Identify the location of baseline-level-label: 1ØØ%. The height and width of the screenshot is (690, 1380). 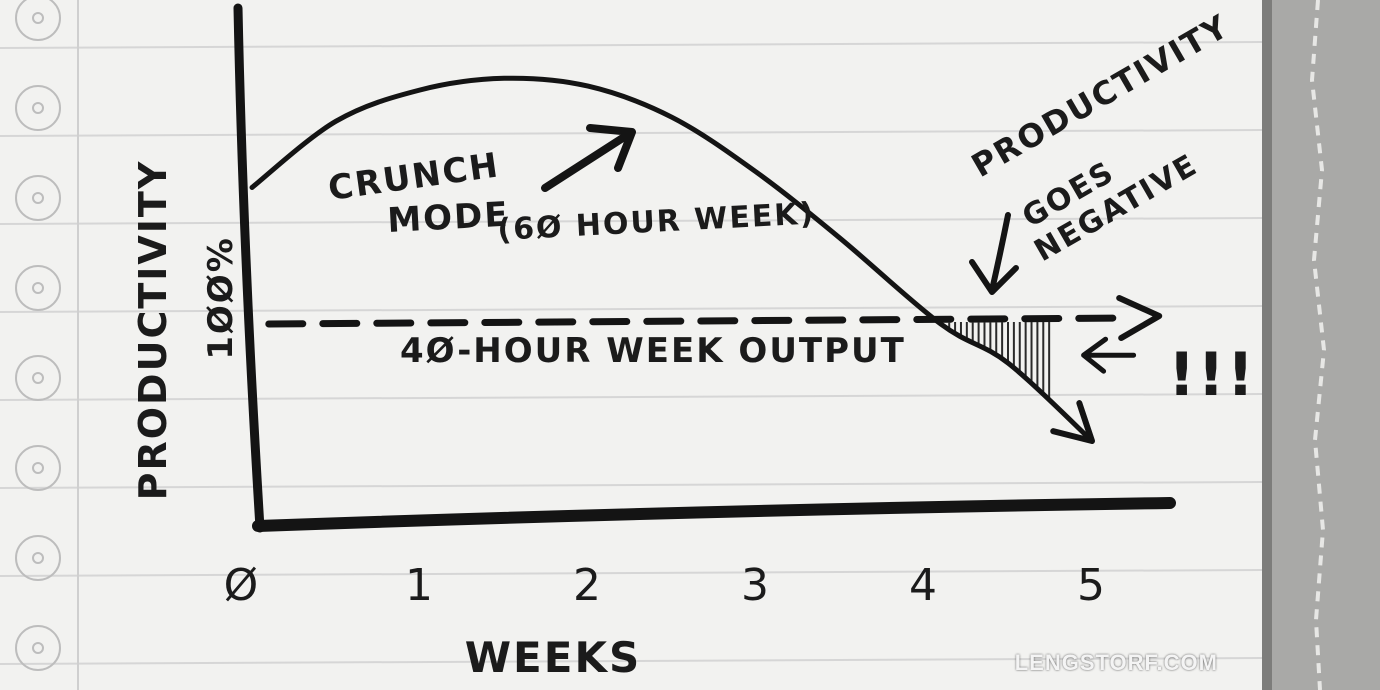
(221, 298).